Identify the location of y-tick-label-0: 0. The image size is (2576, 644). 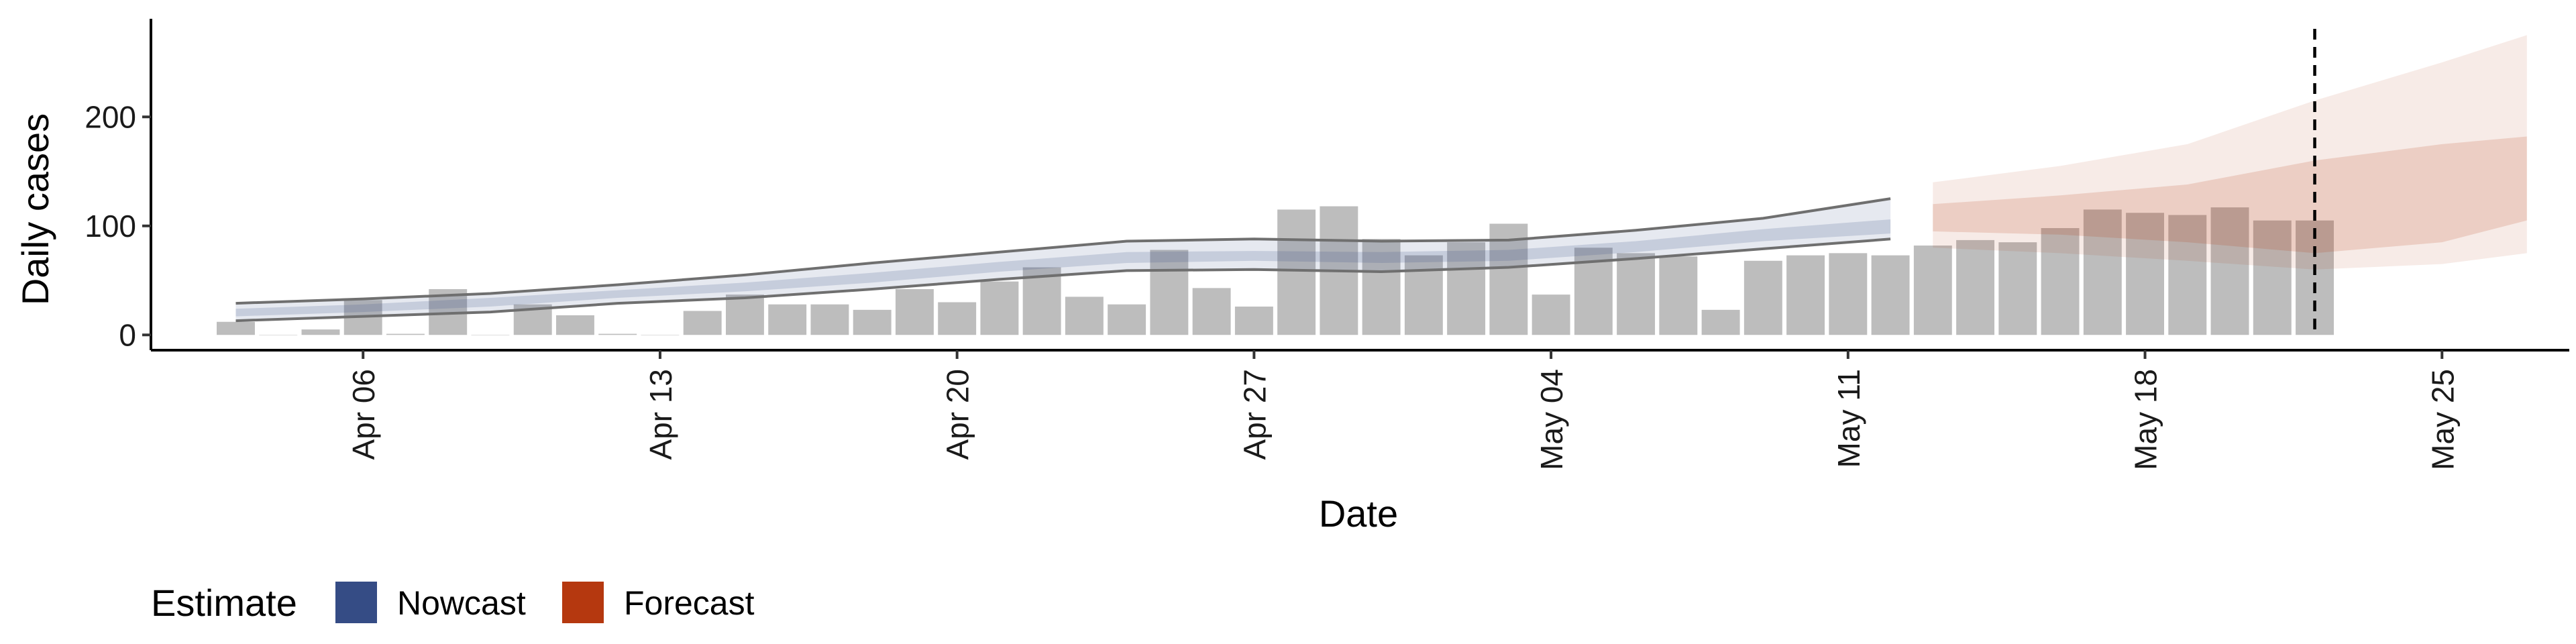
(127, 334).